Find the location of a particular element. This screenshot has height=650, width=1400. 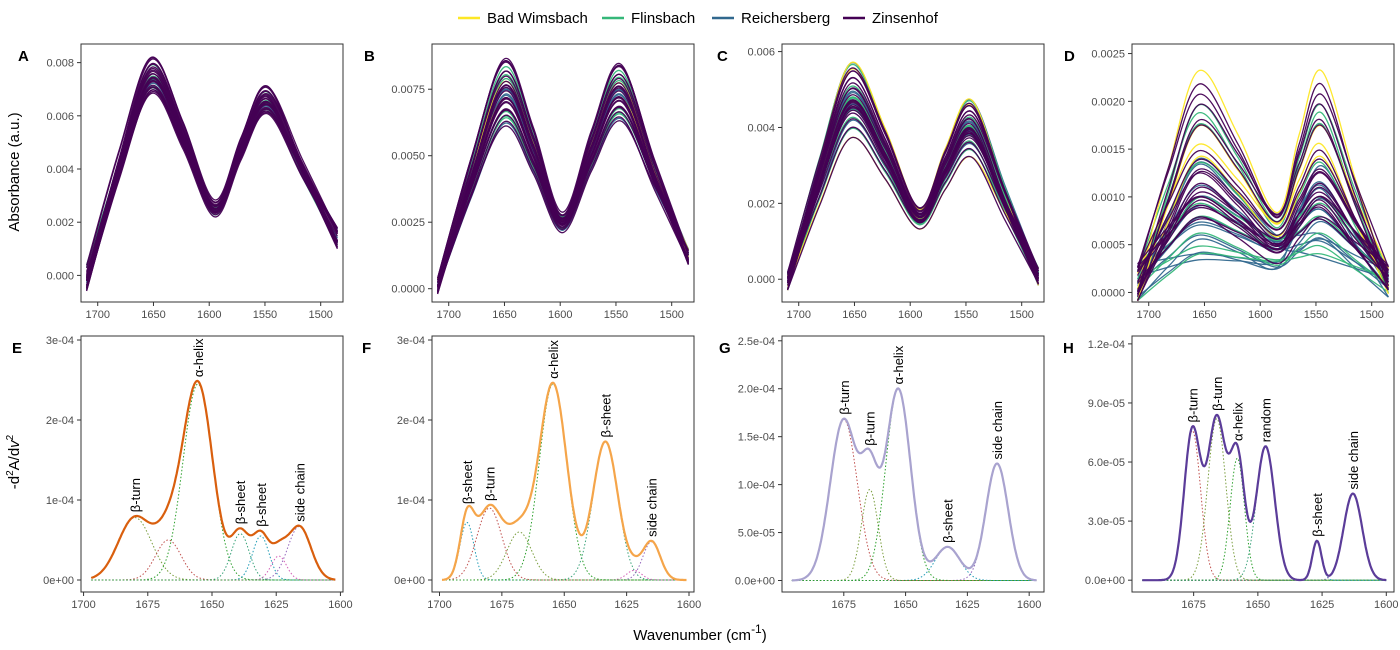

y-axis-title-bottom: -d2A/dv2 is located at coordinates (14, 461).